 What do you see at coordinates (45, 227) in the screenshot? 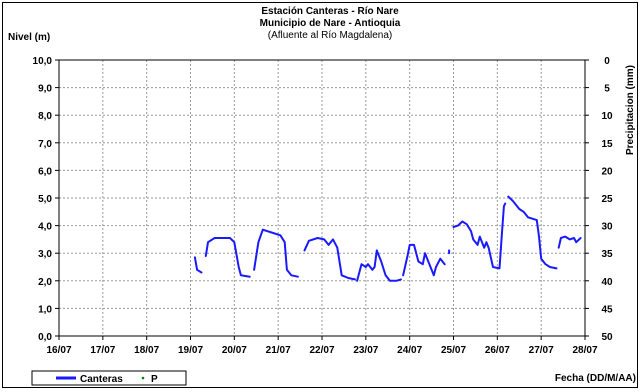
I see `y-tick-label: 4,0` at bounding box center [45, 227].